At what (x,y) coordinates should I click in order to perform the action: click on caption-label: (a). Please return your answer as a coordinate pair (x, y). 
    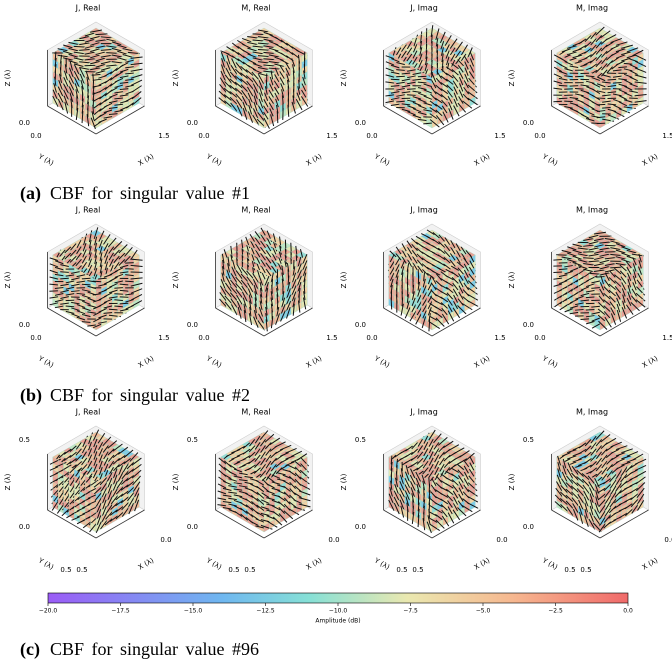
    Looking at the image, I should click on (30, 193).